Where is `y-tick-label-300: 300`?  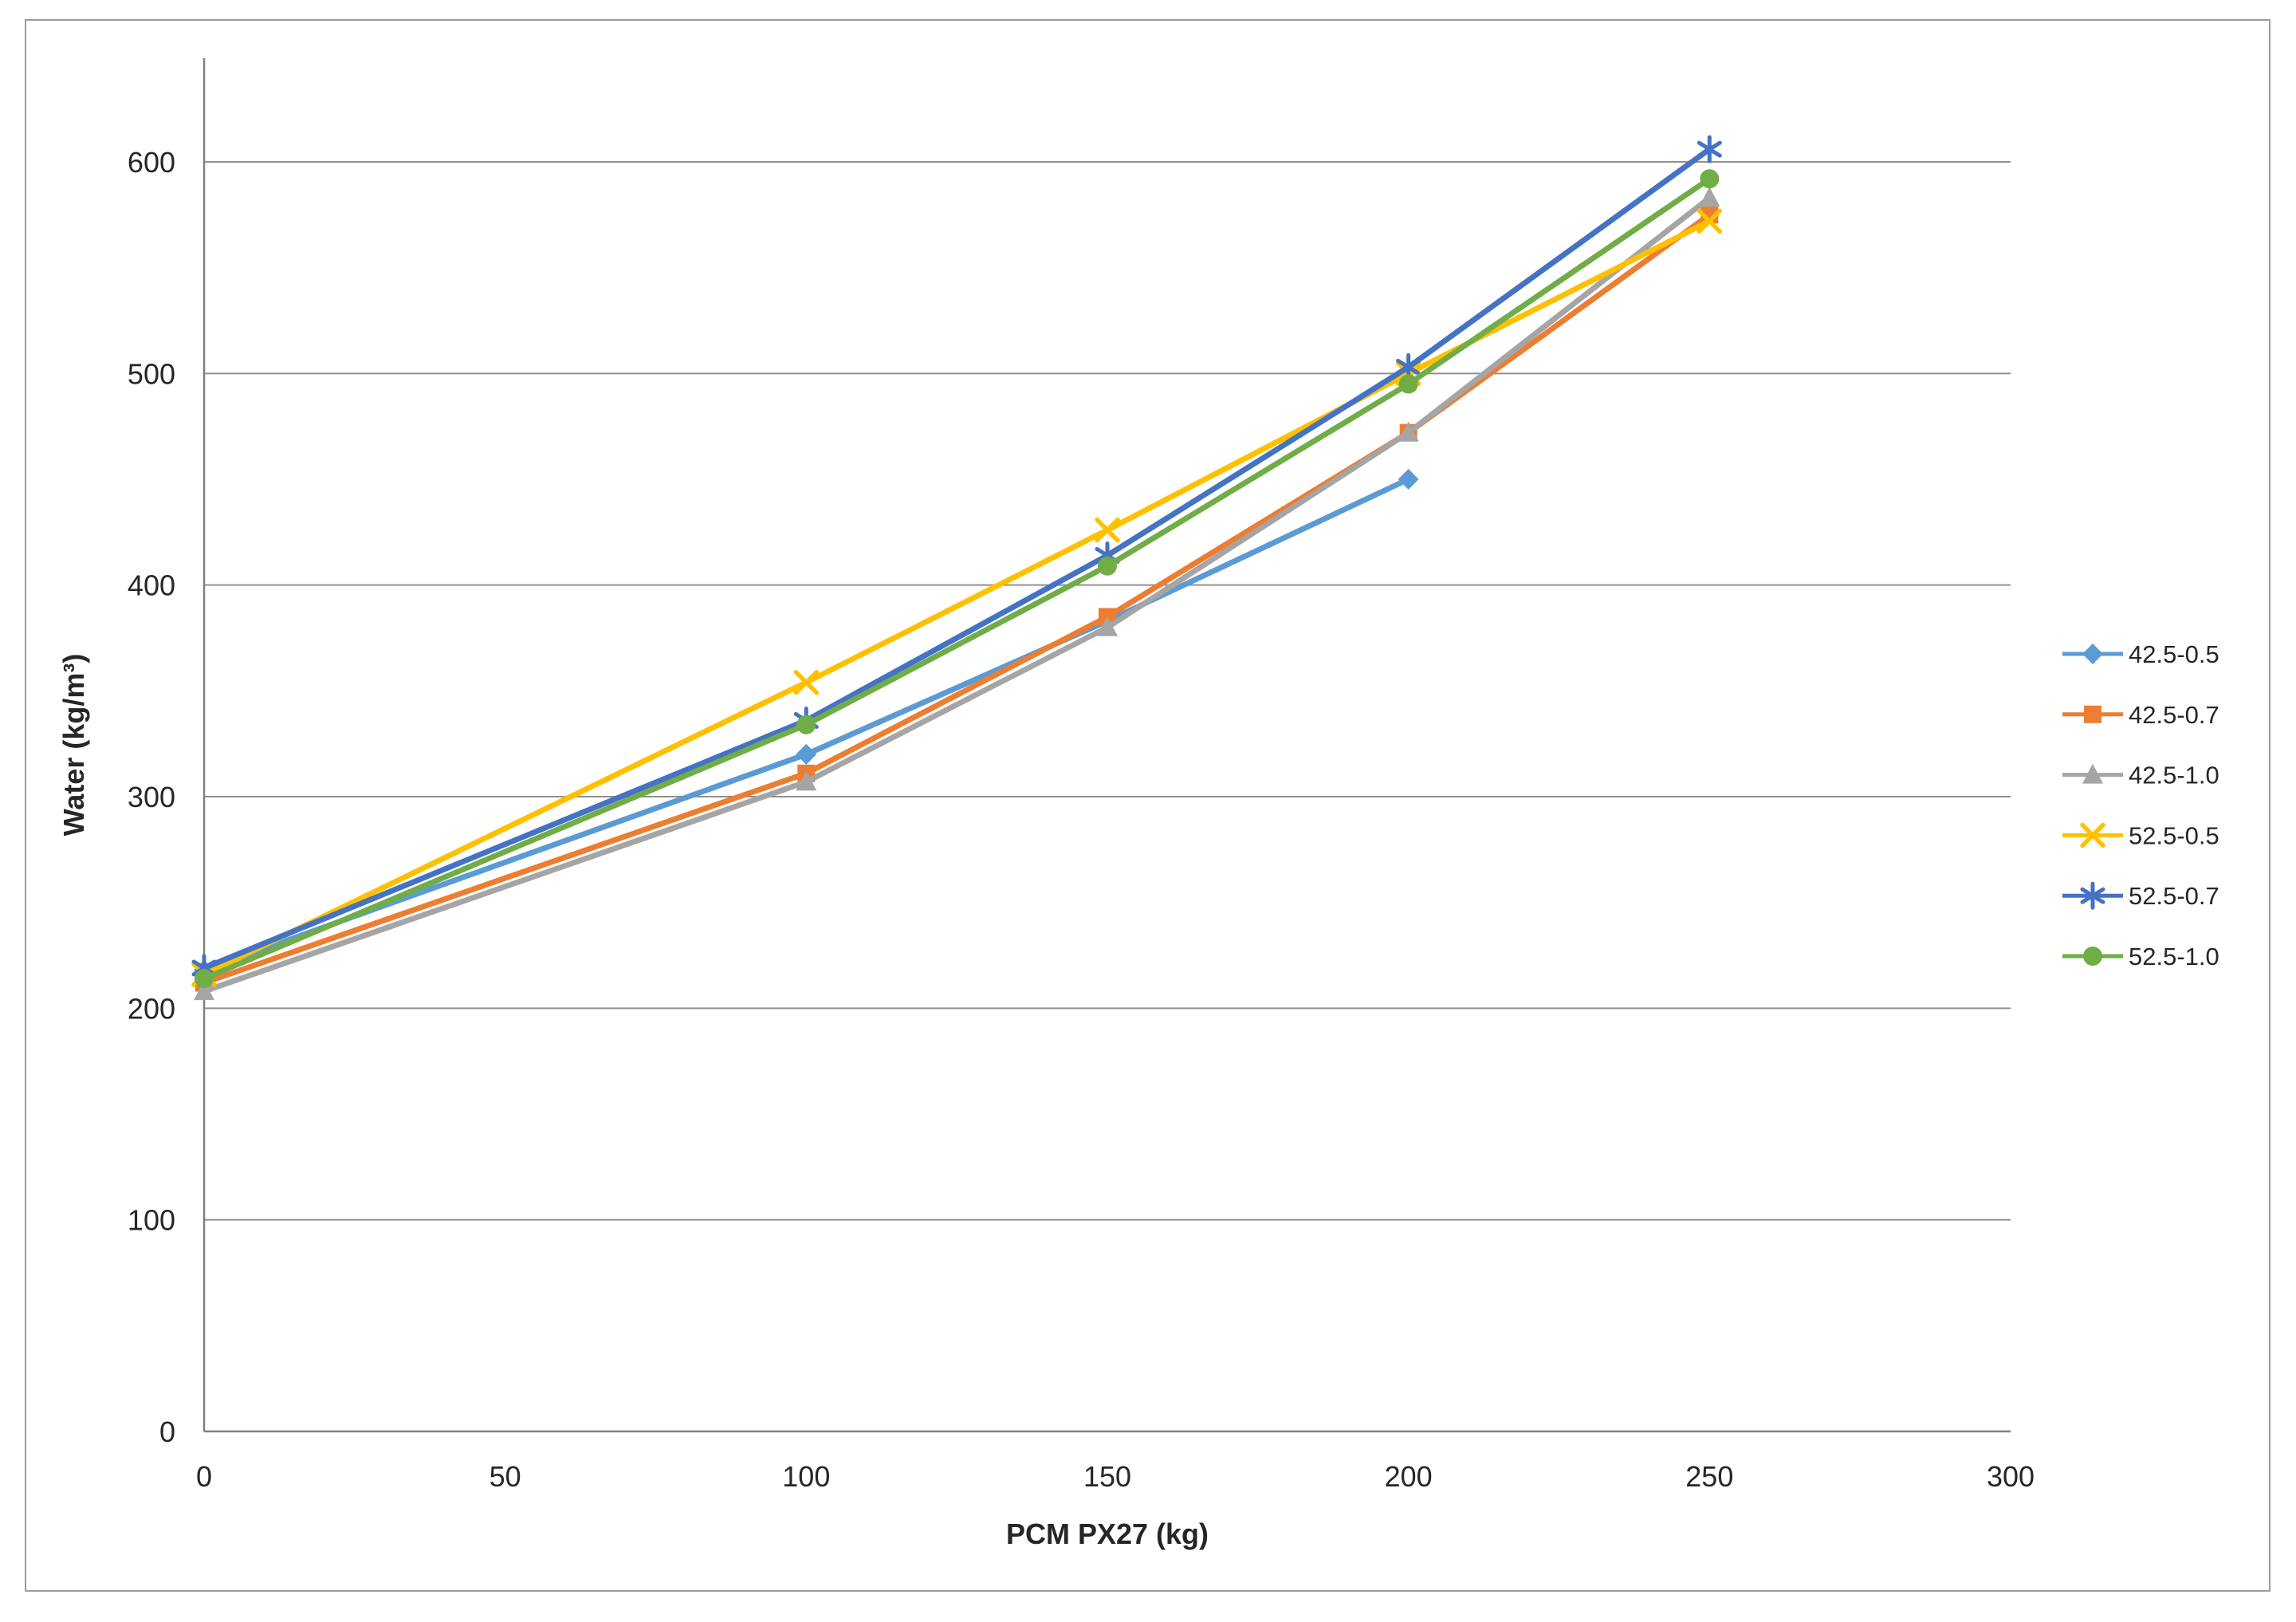
y-tick-label-300: 300 is located at coordinates (151, 797).